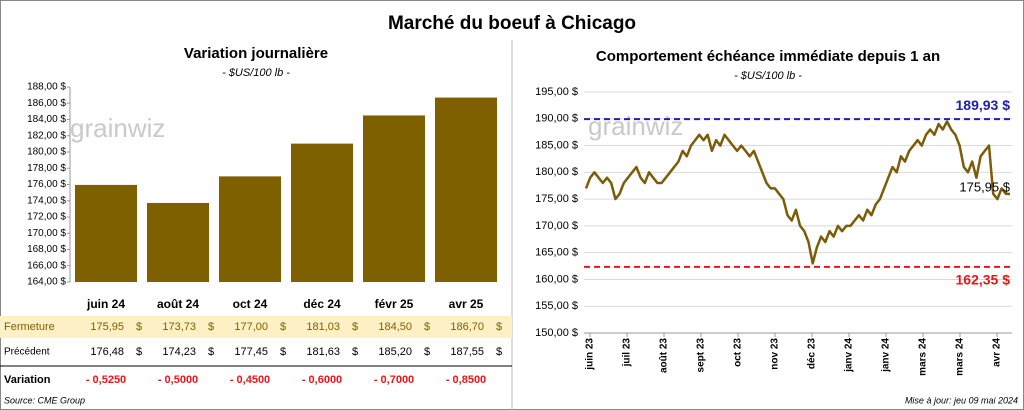 The width and height of the screenshot is (1024, 410). Describe the element at coordinates (466, 304) in the screenshot. I see `x-tick-label: avr 25` at that location.